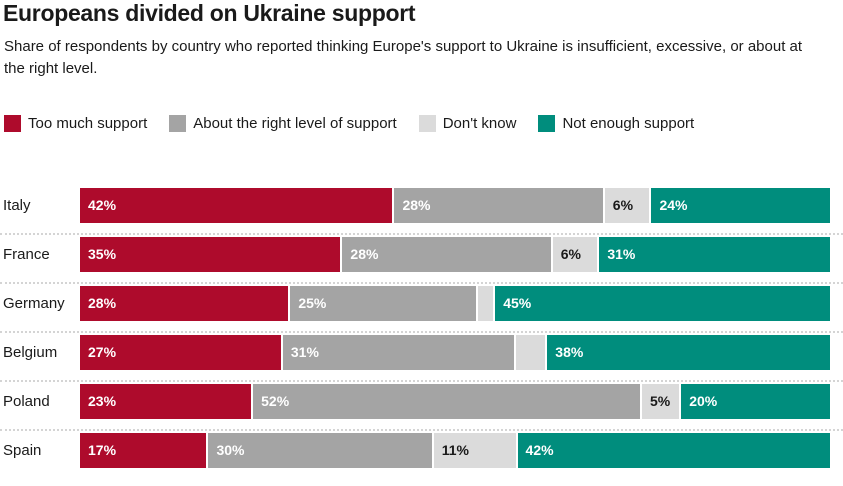  Describe the element at coordinates (102, 352) in the screenshot. I see `segment-value-label: 27%` at that location.